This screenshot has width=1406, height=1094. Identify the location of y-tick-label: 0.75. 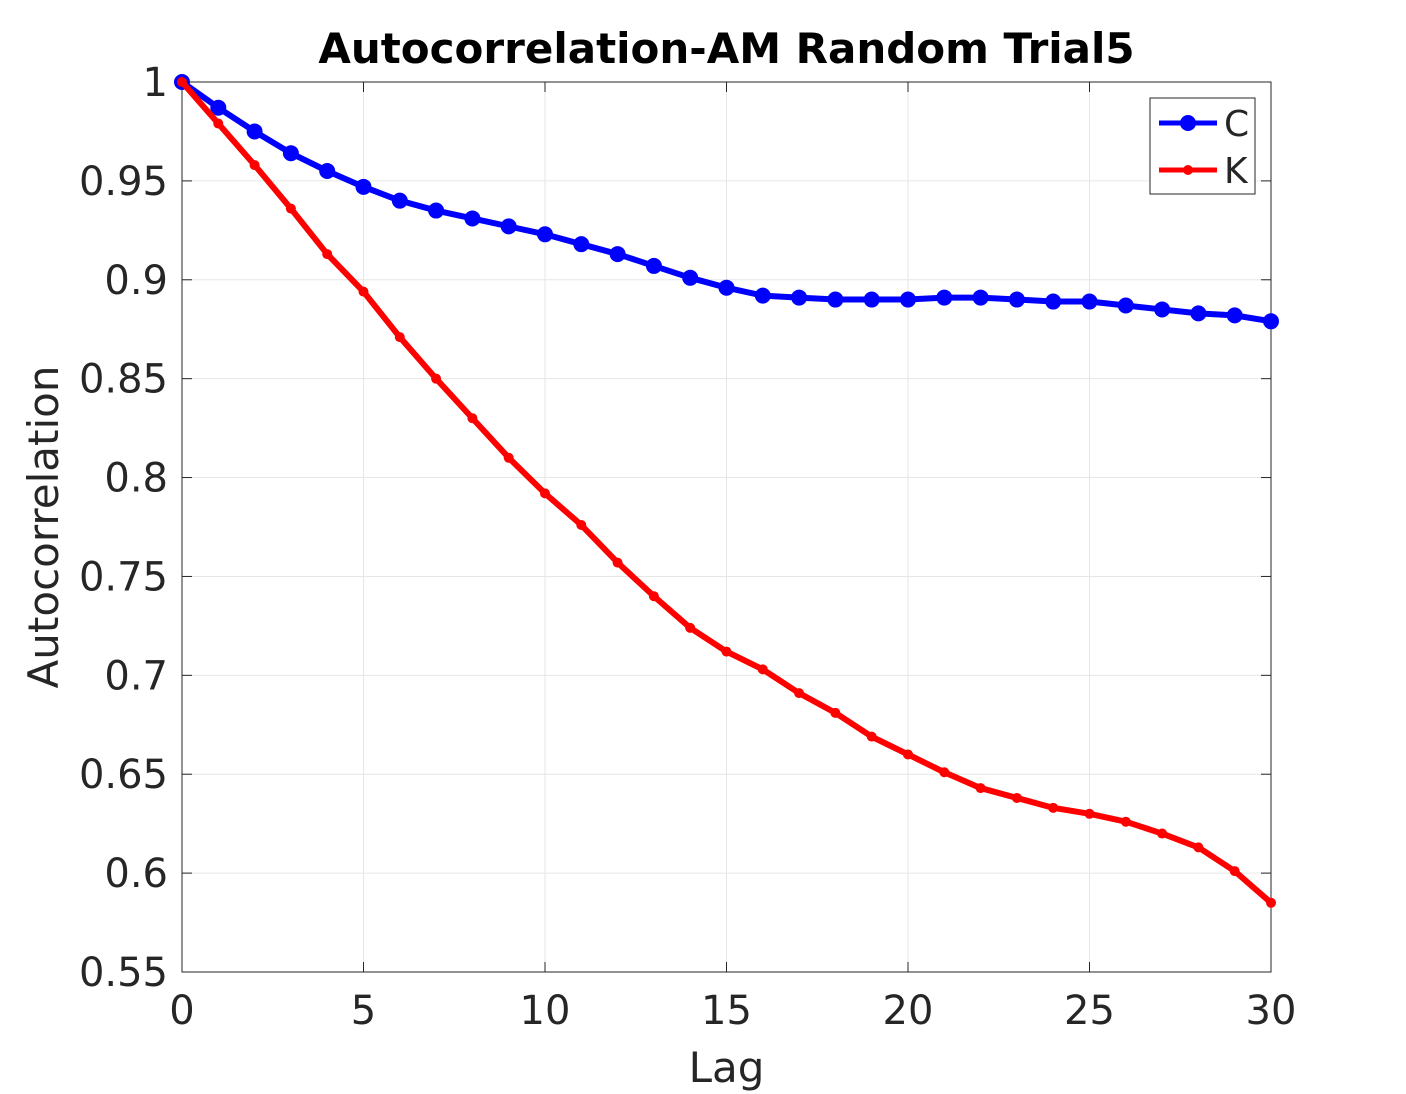
(123, 577).